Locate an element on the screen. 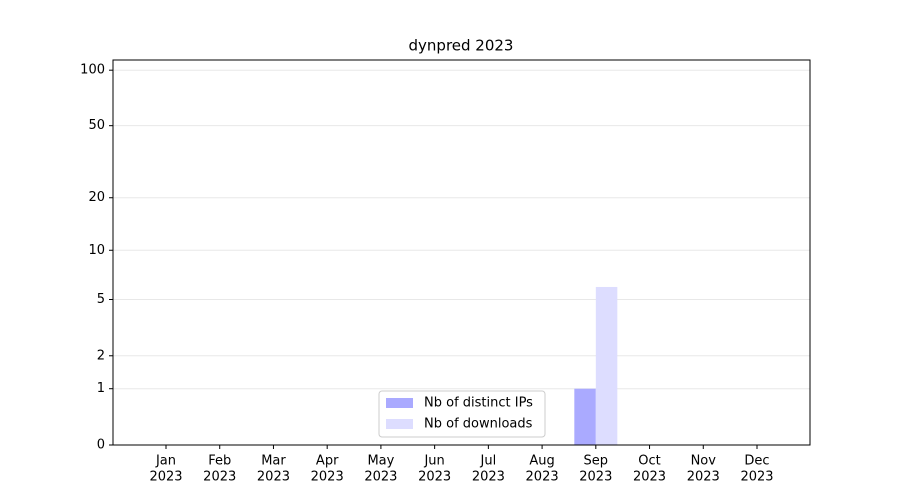 The width and height of the screenshot is (900, 500). x-tick-label: Feb is located at coordinates (219, 461).